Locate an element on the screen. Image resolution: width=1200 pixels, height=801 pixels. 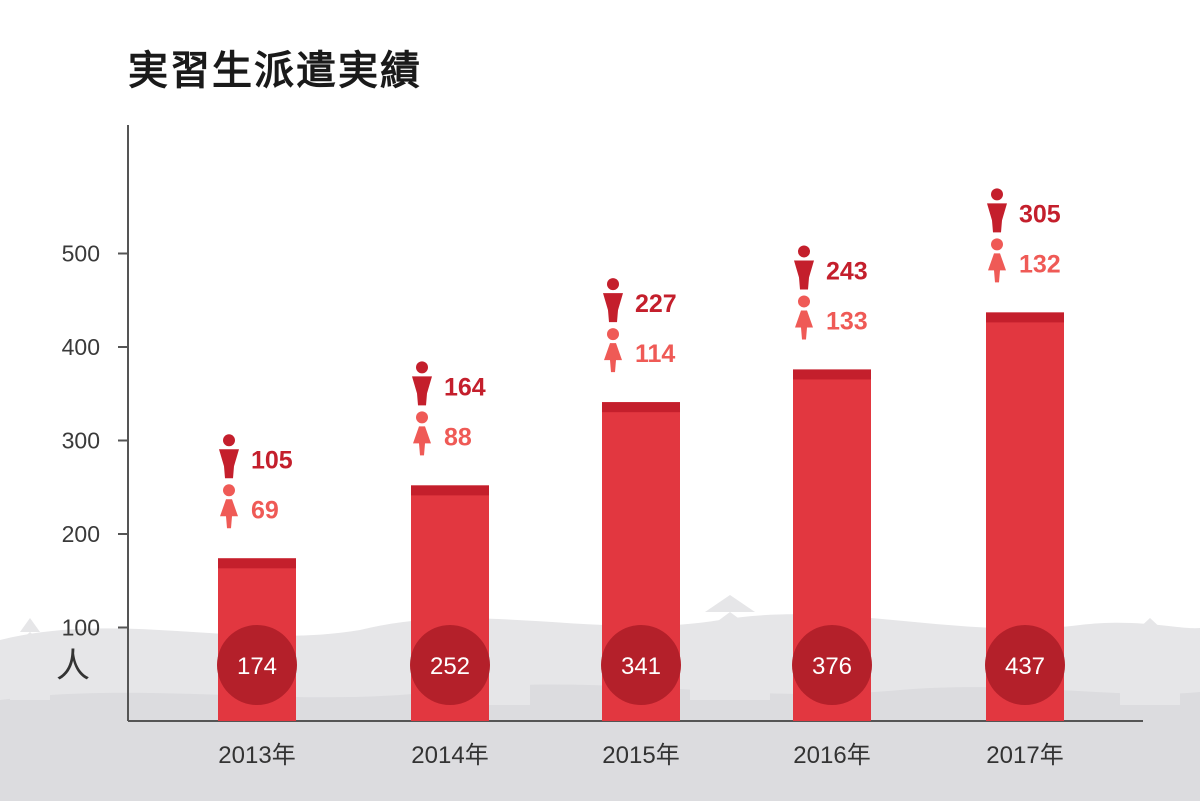
chart-title: 実習生派遣実績 is located at coordinates (275, 71).